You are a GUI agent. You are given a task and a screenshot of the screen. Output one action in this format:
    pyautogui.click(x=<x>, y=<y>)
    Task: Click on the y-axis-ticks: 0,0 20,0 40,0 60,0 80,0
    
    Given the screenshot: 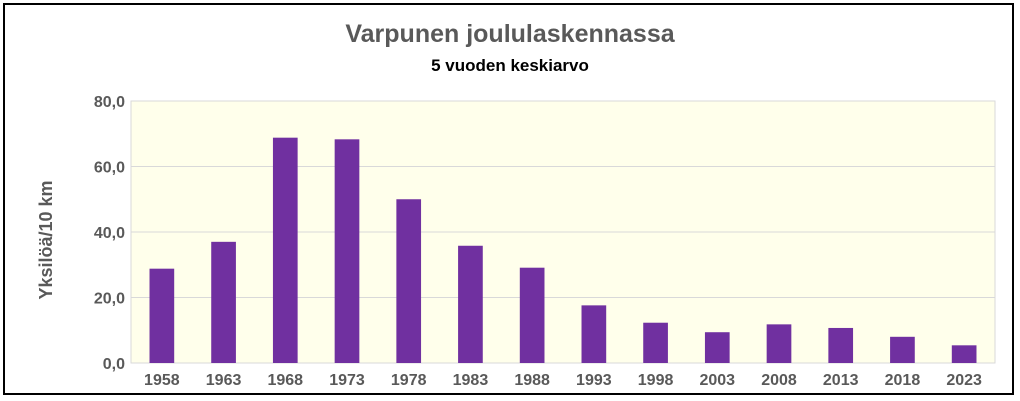 What is the action you would take?
    pyautogui.click(x=109, y=233)
    